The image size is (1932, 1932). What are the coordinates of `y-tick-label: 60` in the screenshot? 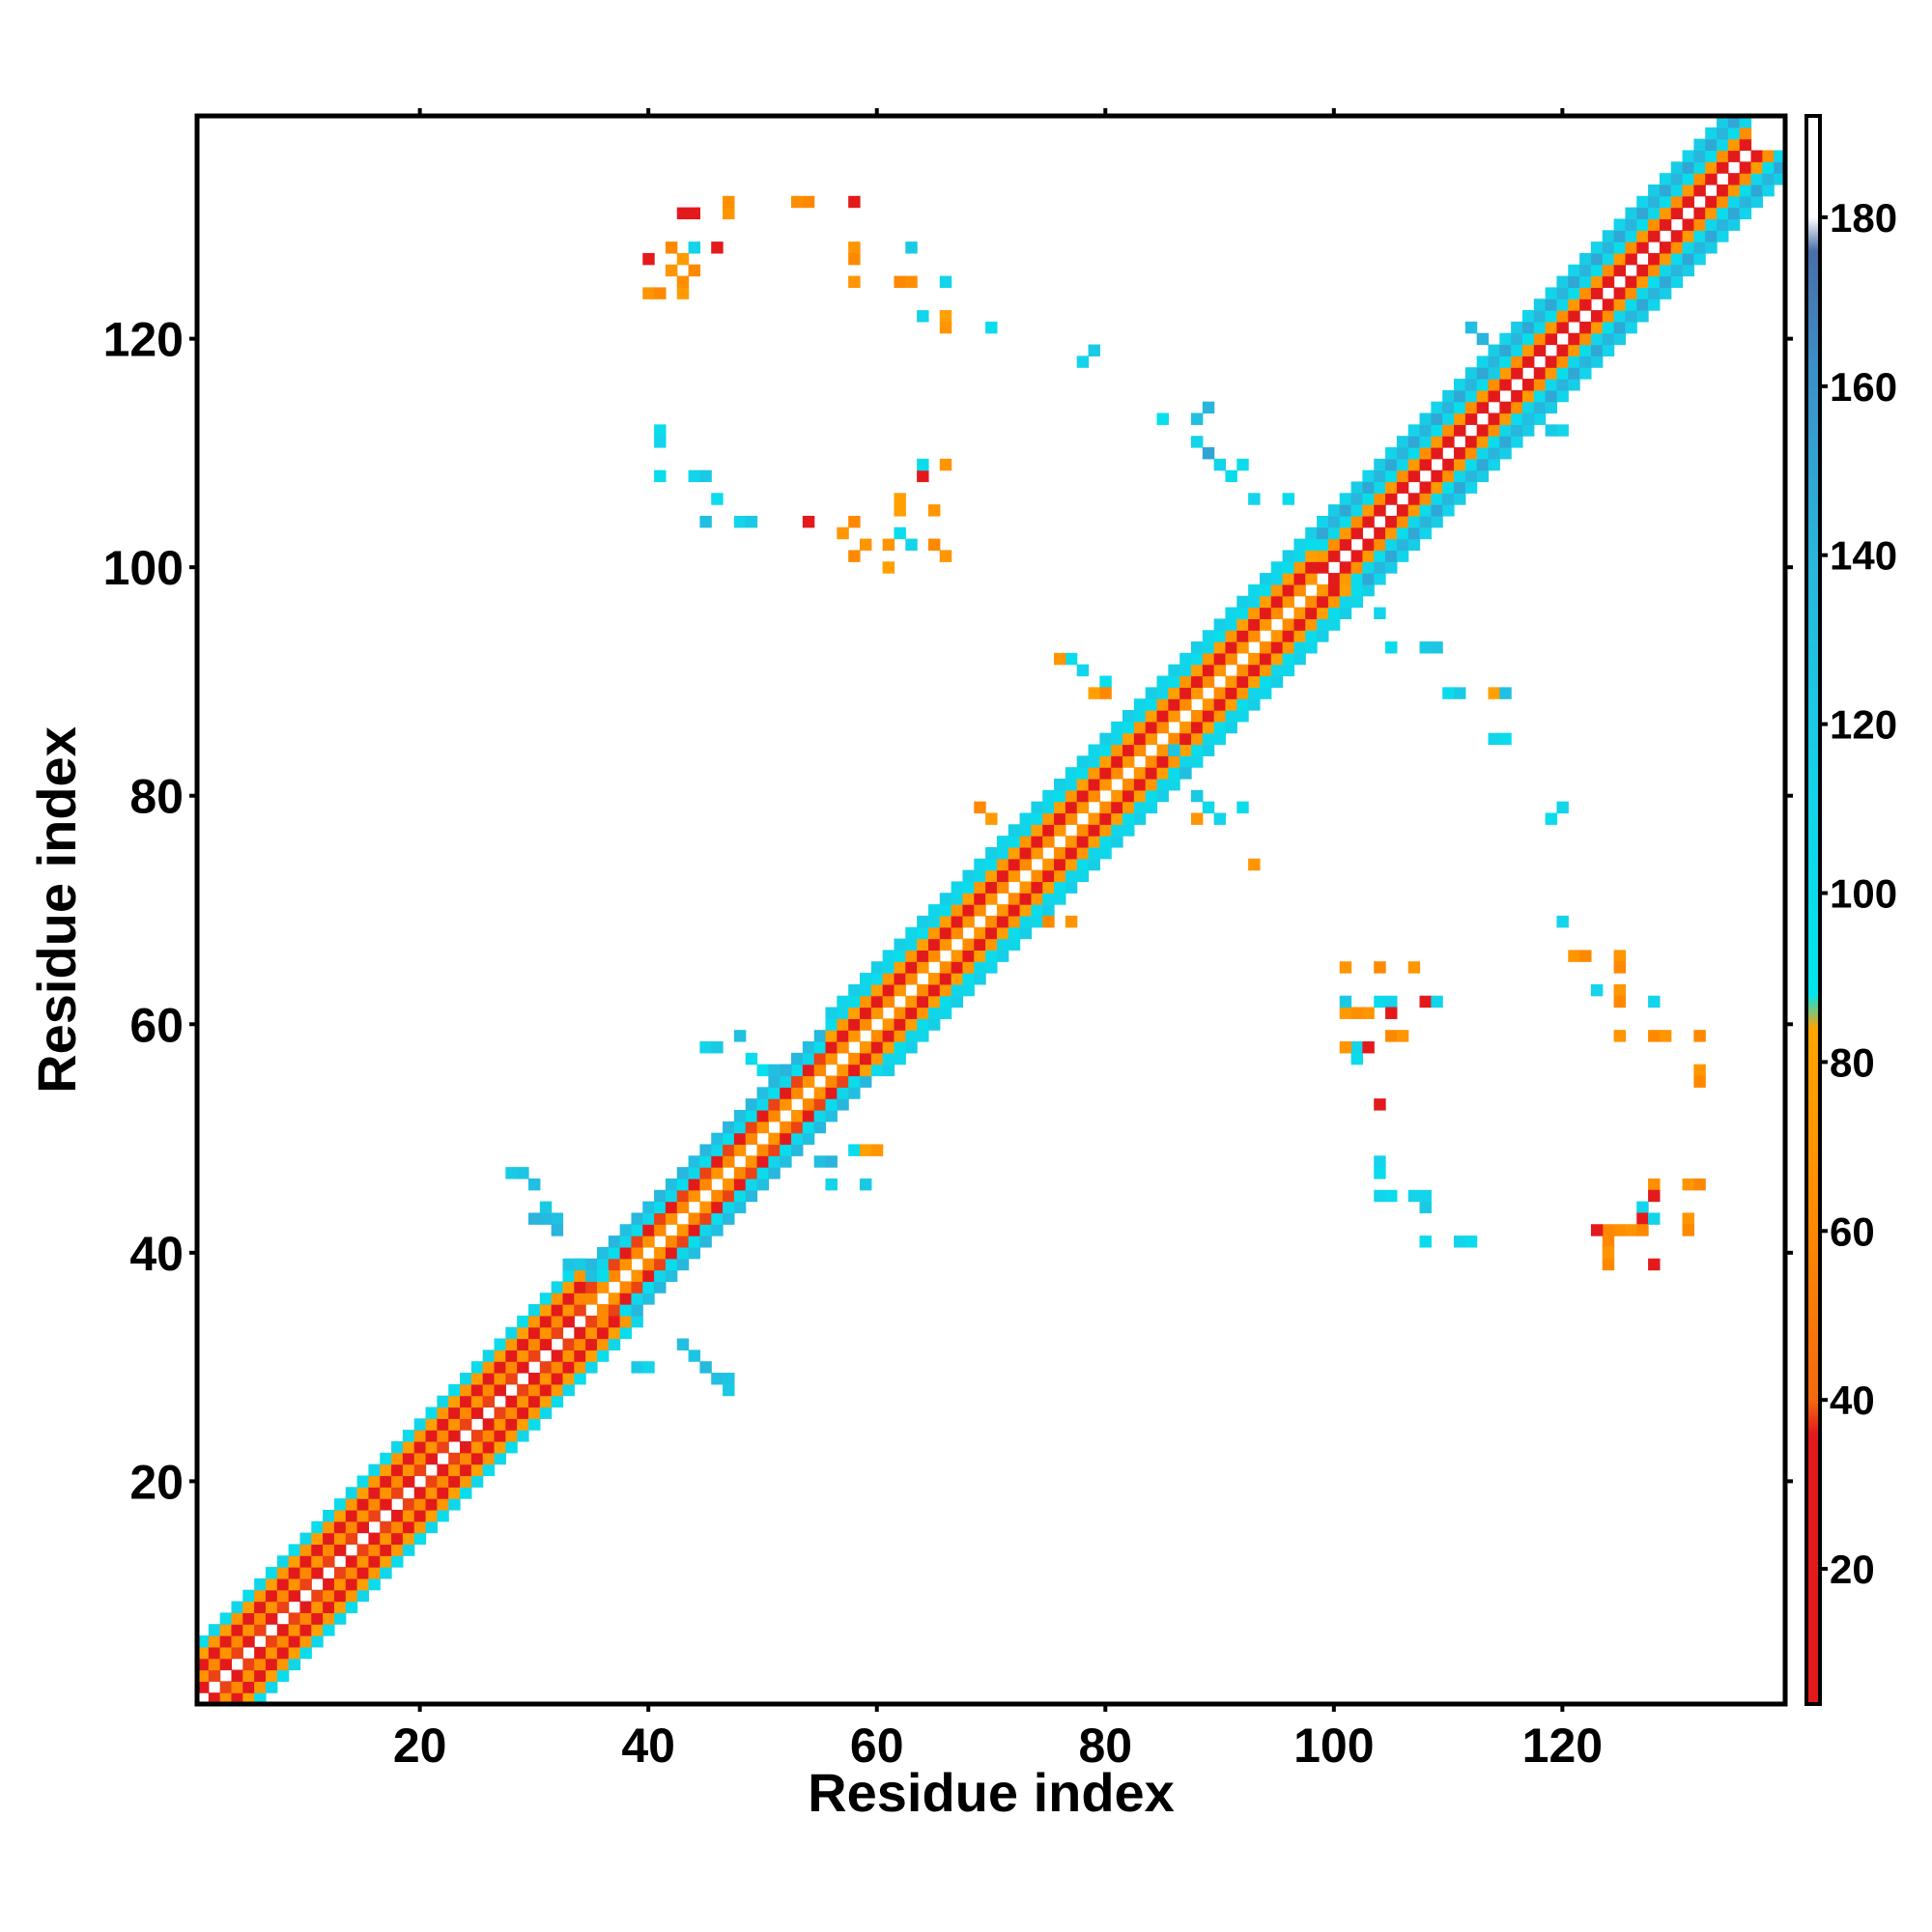 It's located at (156, 1025).